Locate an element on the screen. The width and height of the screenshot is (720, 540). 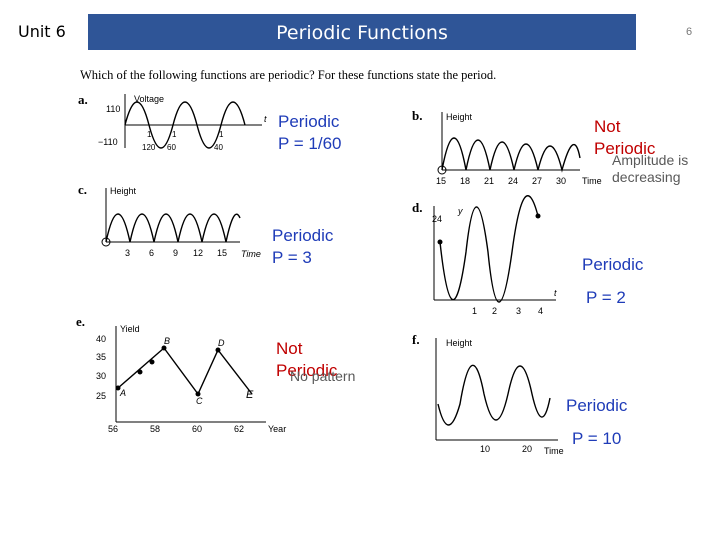
note-b-line2: decreasing is located at coordinates (646, 177).